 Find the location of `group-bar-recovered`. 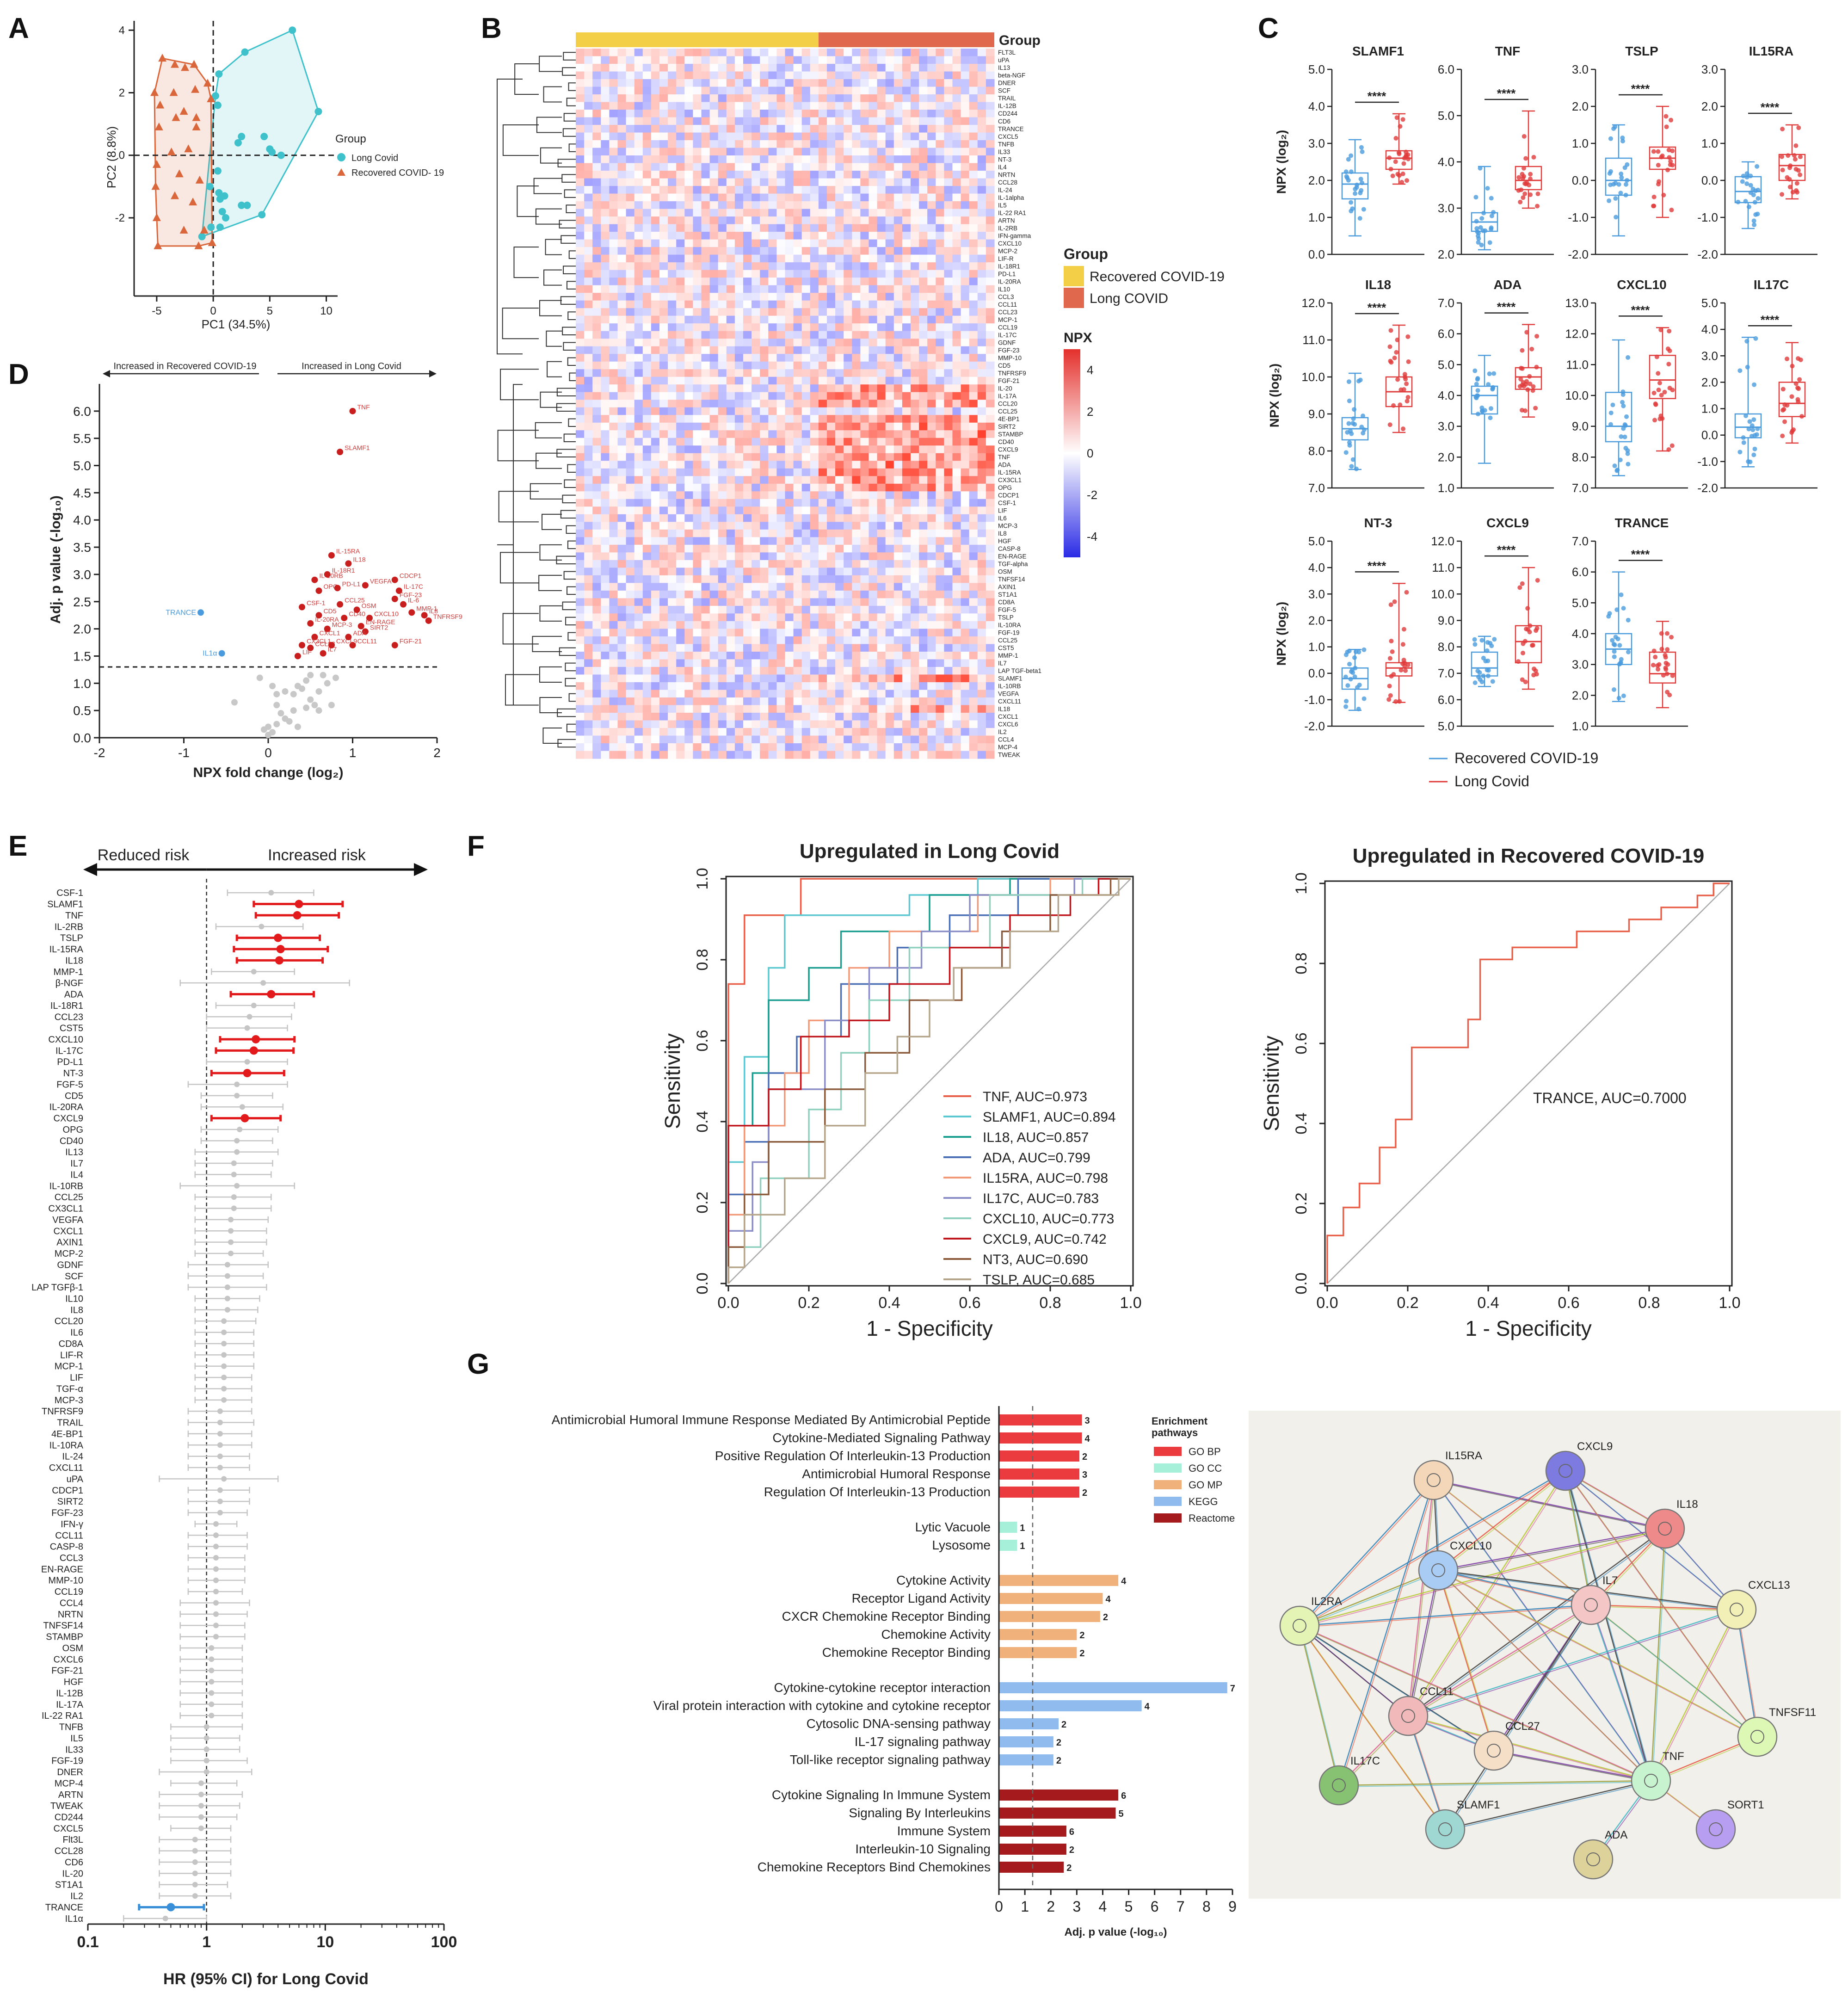

group-bar-recovered is located at coordinates (698, 39).